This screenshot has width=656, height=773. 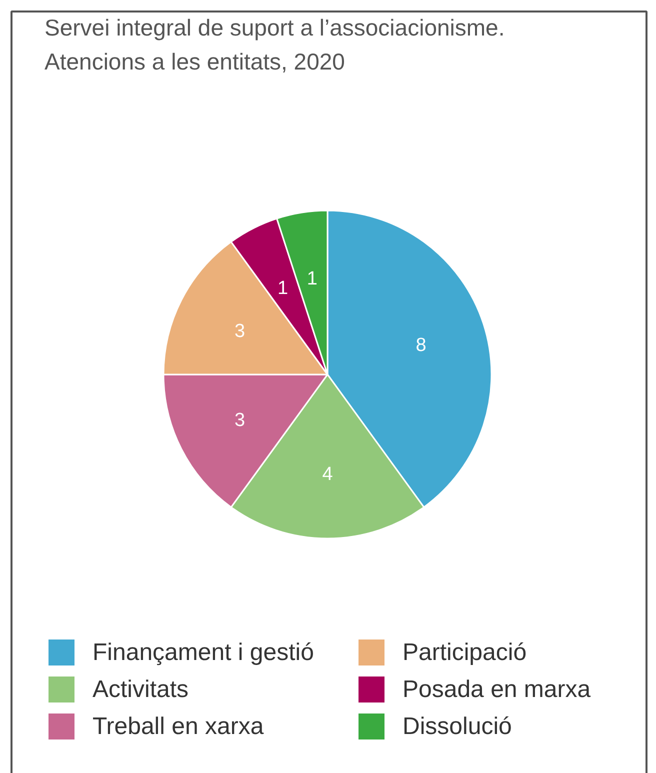 What do you see at coordinates (140, 689) in the screenshot?
I see `legend-label: Activitats` at bounding box center [140, 689].